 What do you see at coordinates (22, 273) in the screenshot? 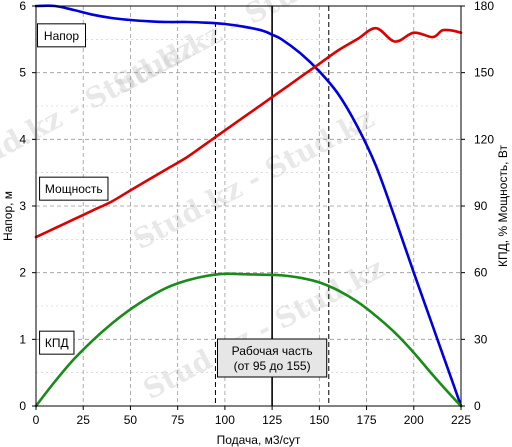
I see `y-left-tick-label: 2` at bounding box center [22, 273].